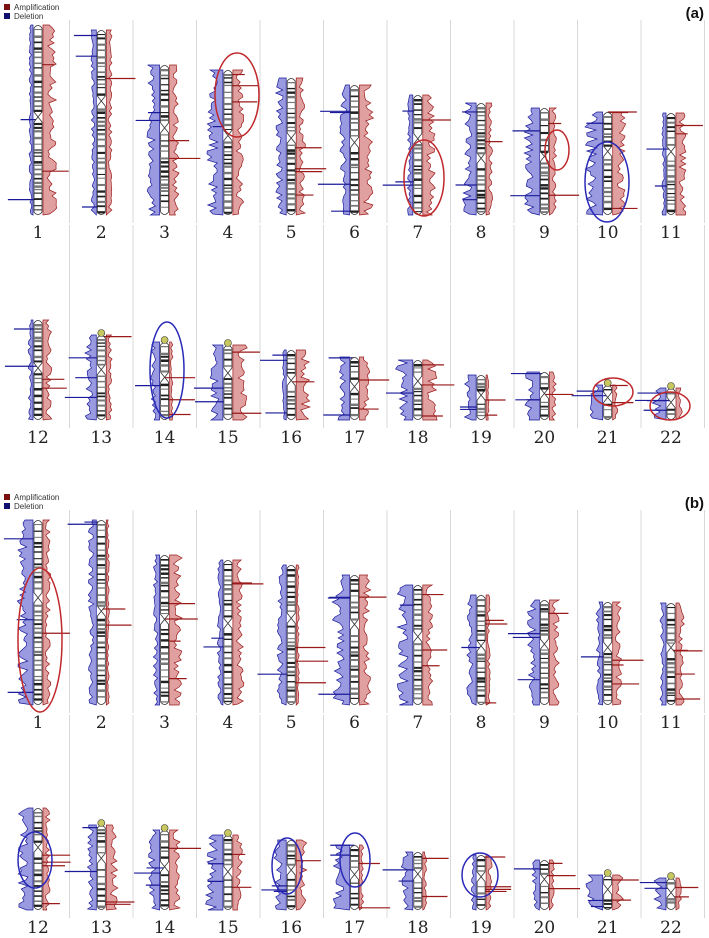  What do you see at coordinates (354, 723) in the screenshot?
I see `chromosome-label: 6` at bounding box center [354, 723].